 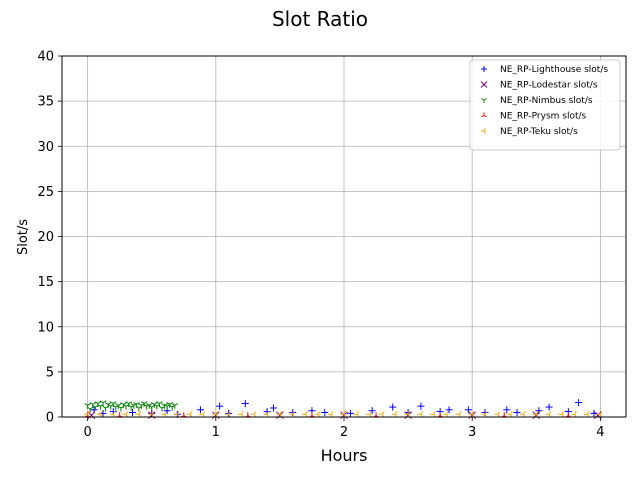 I want to click on legend-entry: NE_RP-Lighthouse slot/s, so click(x=554, y=70).